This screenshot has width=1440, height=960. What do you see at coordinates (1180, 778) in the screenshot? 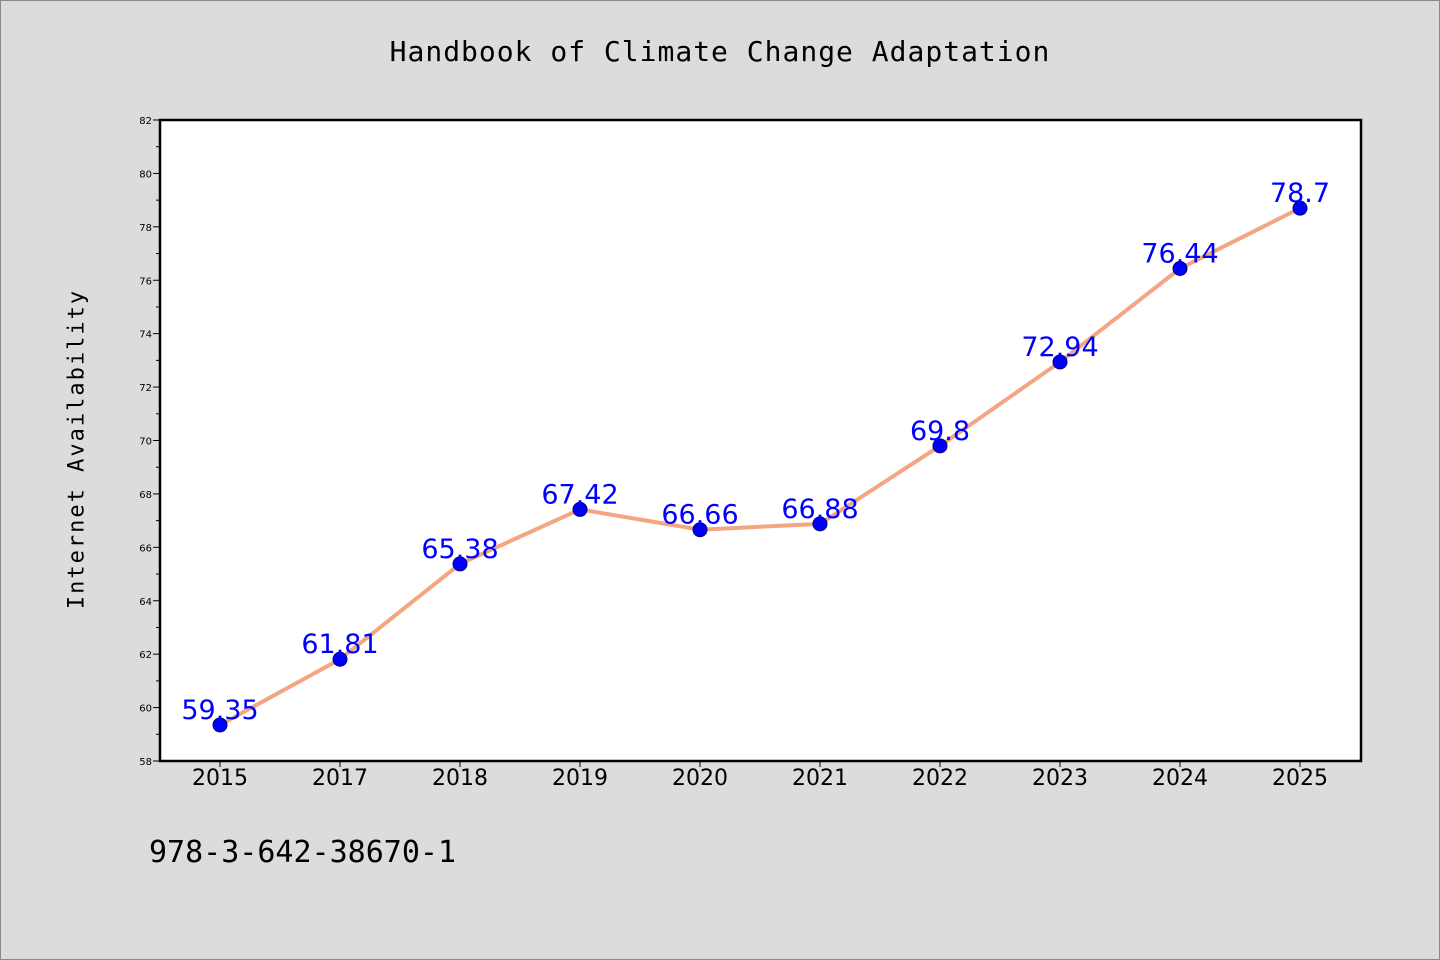
I see `x-tick-label: 2024` at bounding box center [1180, 778].